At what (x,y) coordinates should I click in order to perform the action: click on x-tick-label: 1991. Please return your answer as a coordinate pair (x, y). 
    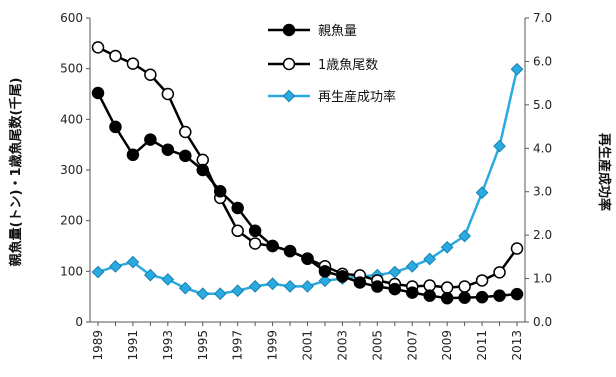
    Looking at the image, I should click on (133, 345).